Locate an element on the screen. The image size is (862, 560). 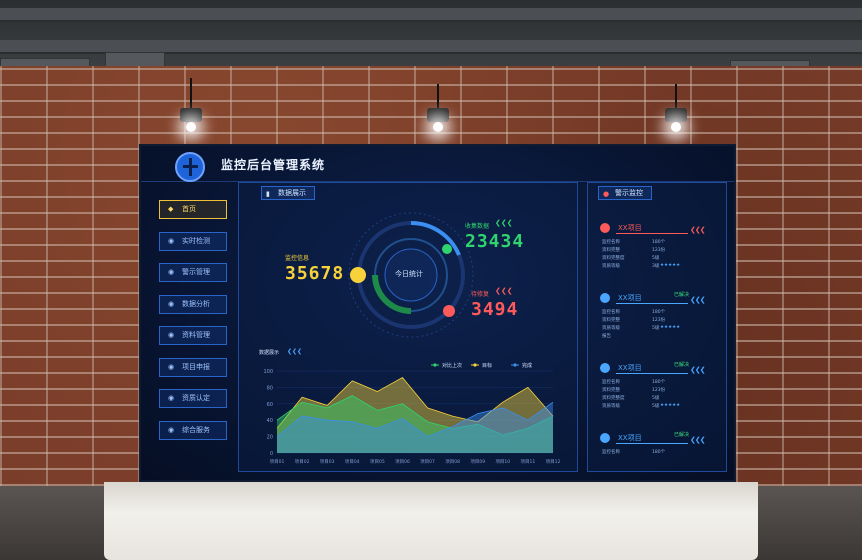
x-tick-label: 项目05 is located at coordinates (377, 462).